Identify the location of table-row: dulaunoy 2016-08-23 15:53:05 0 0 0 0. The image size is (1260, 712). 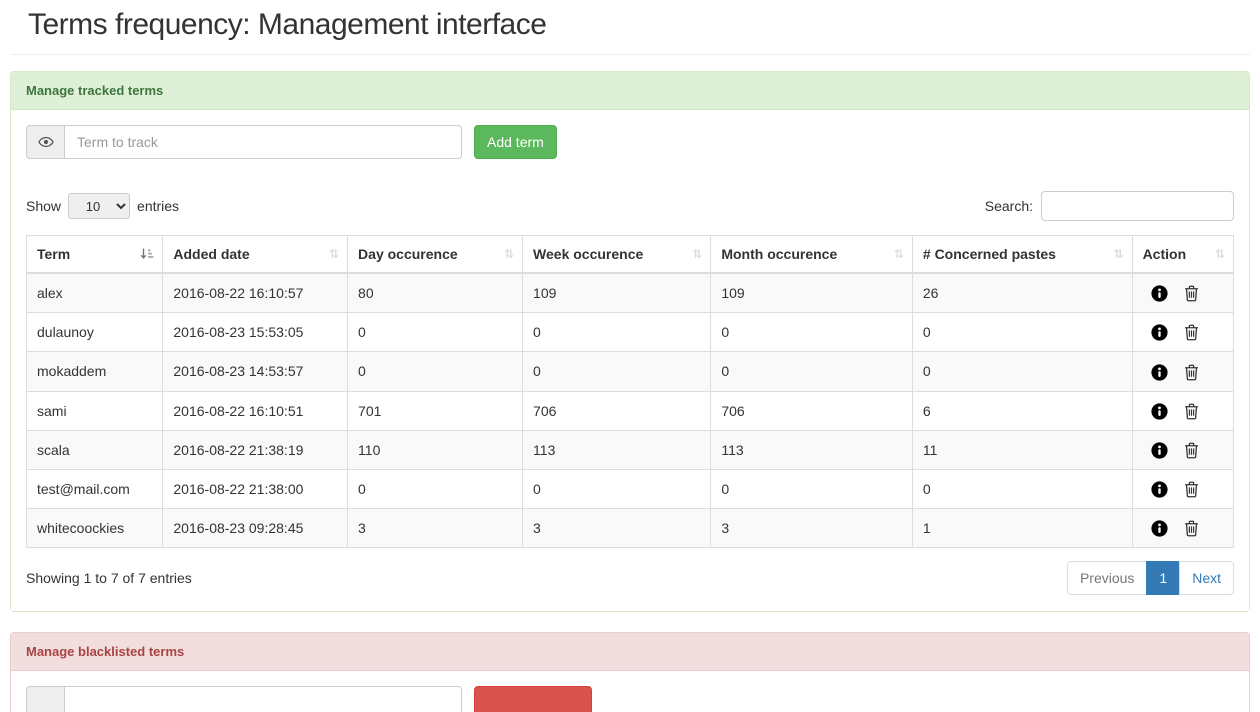
(630, 332).